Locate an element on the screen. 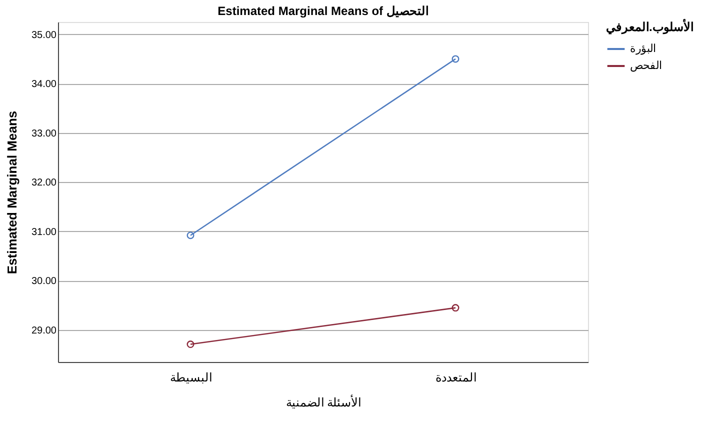 Image resolution: width=709 pixels, height=446 pixels. x-tick-label: المتعددة is located at coordinates (456, 377).